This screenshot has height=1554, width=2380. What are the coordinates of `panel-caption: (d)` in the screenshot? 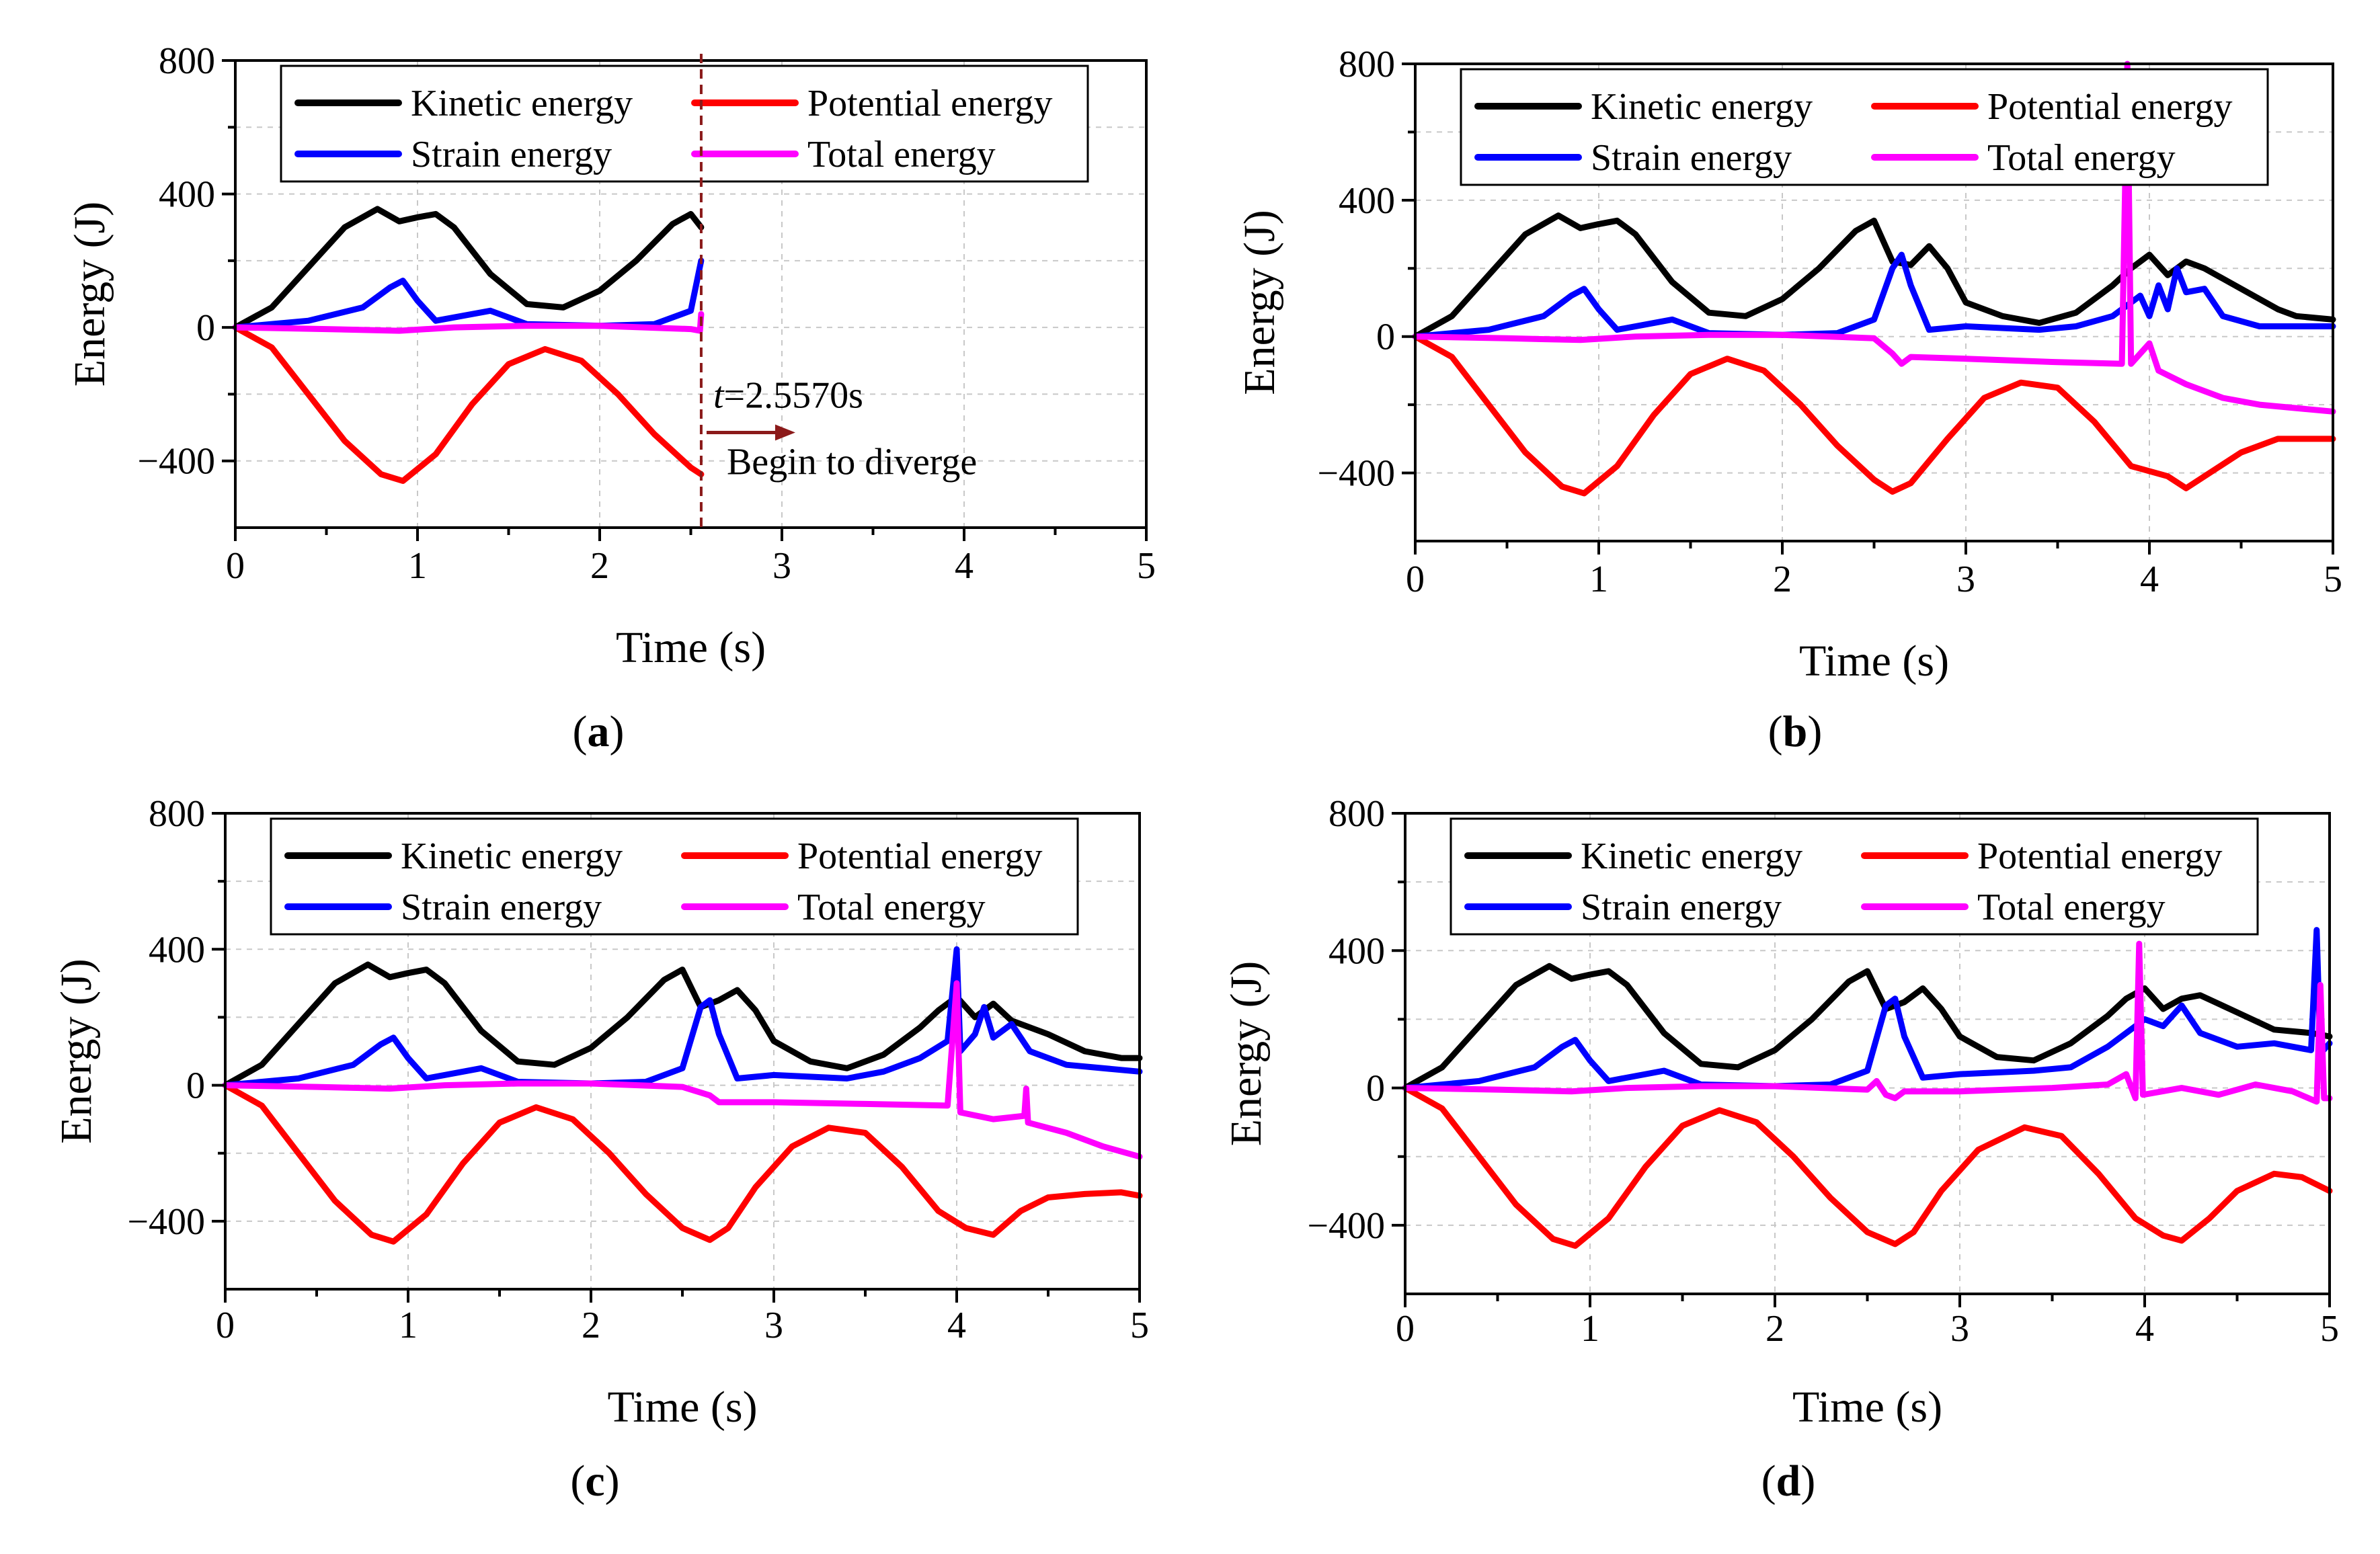 It's located at (1789, 1482).